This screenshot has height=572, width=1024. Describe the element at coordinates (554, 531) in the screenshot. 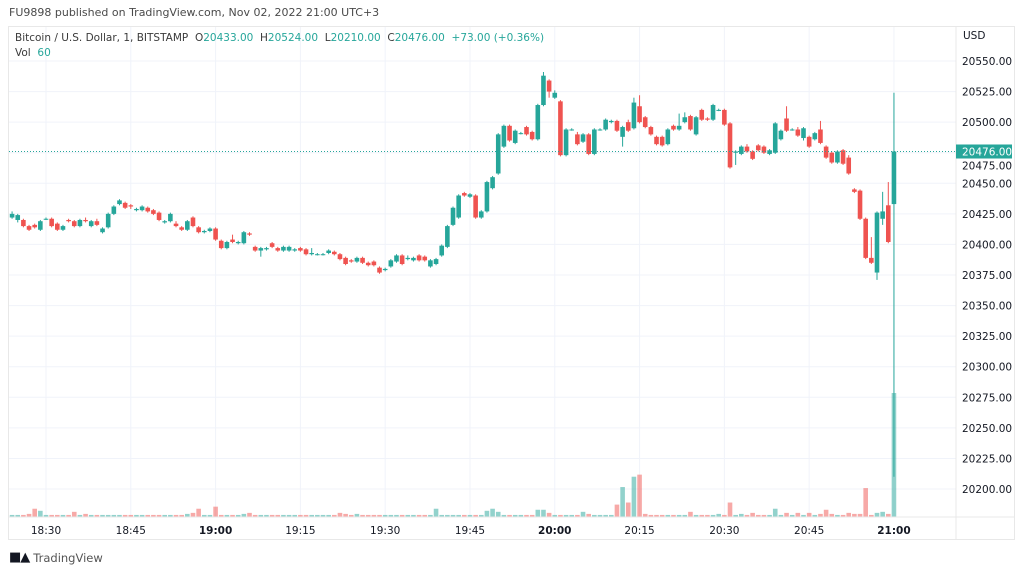

I see `time-tick-label: 20:00` at that location.